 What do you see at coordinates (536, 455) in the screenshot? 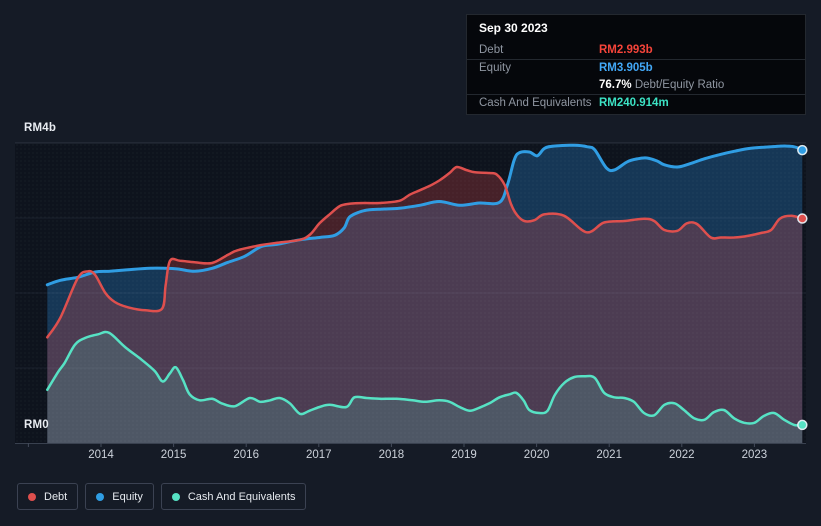
I see `x-tick-label: 2020` at bounding box center [536, 455].